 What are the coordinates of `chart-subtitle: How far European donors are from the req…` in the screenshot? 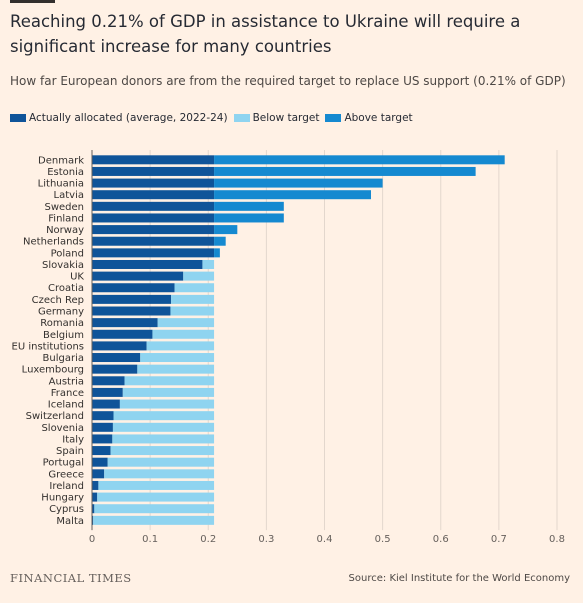 It's located at (288, 81).